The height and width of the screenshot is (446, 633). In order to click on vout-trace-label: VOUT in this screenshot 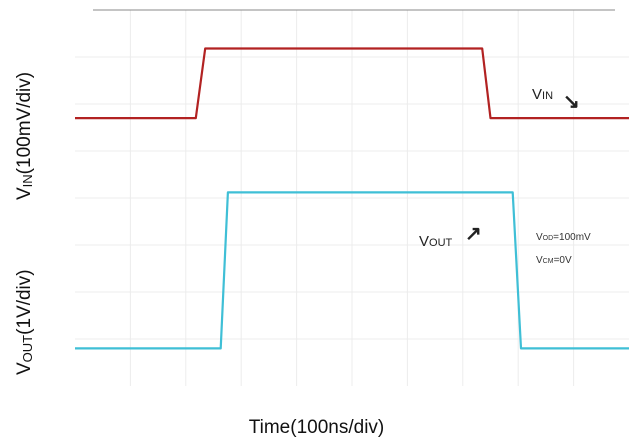, I will do `click(435, 241)`.